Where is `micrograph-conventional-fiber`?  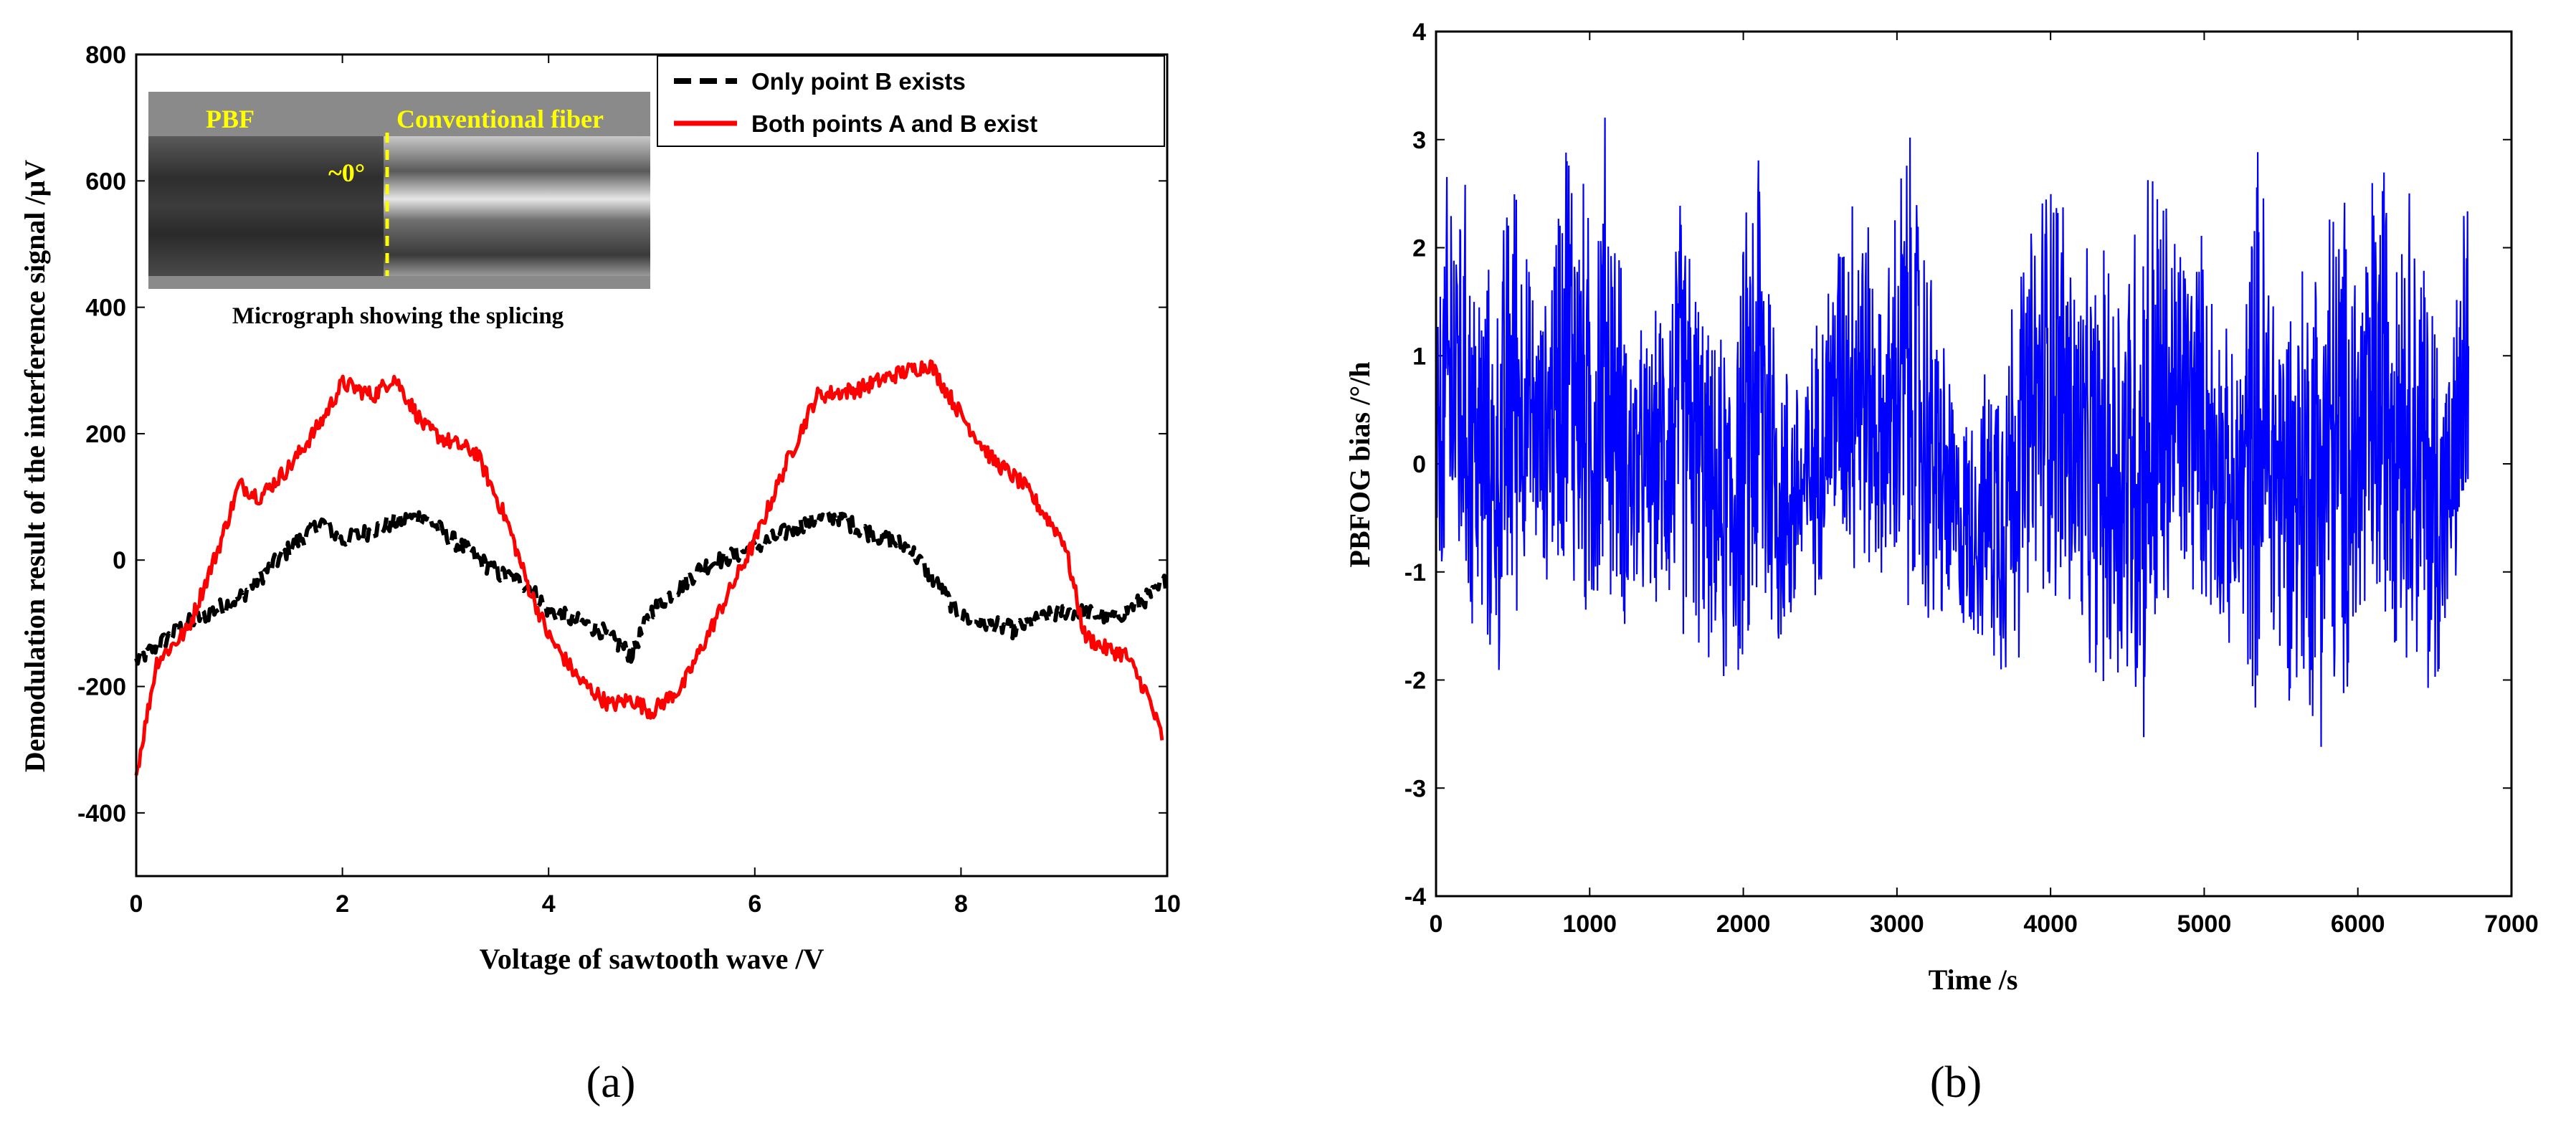
micrograph-conventional-fiber is located at coordinates (517, 206).